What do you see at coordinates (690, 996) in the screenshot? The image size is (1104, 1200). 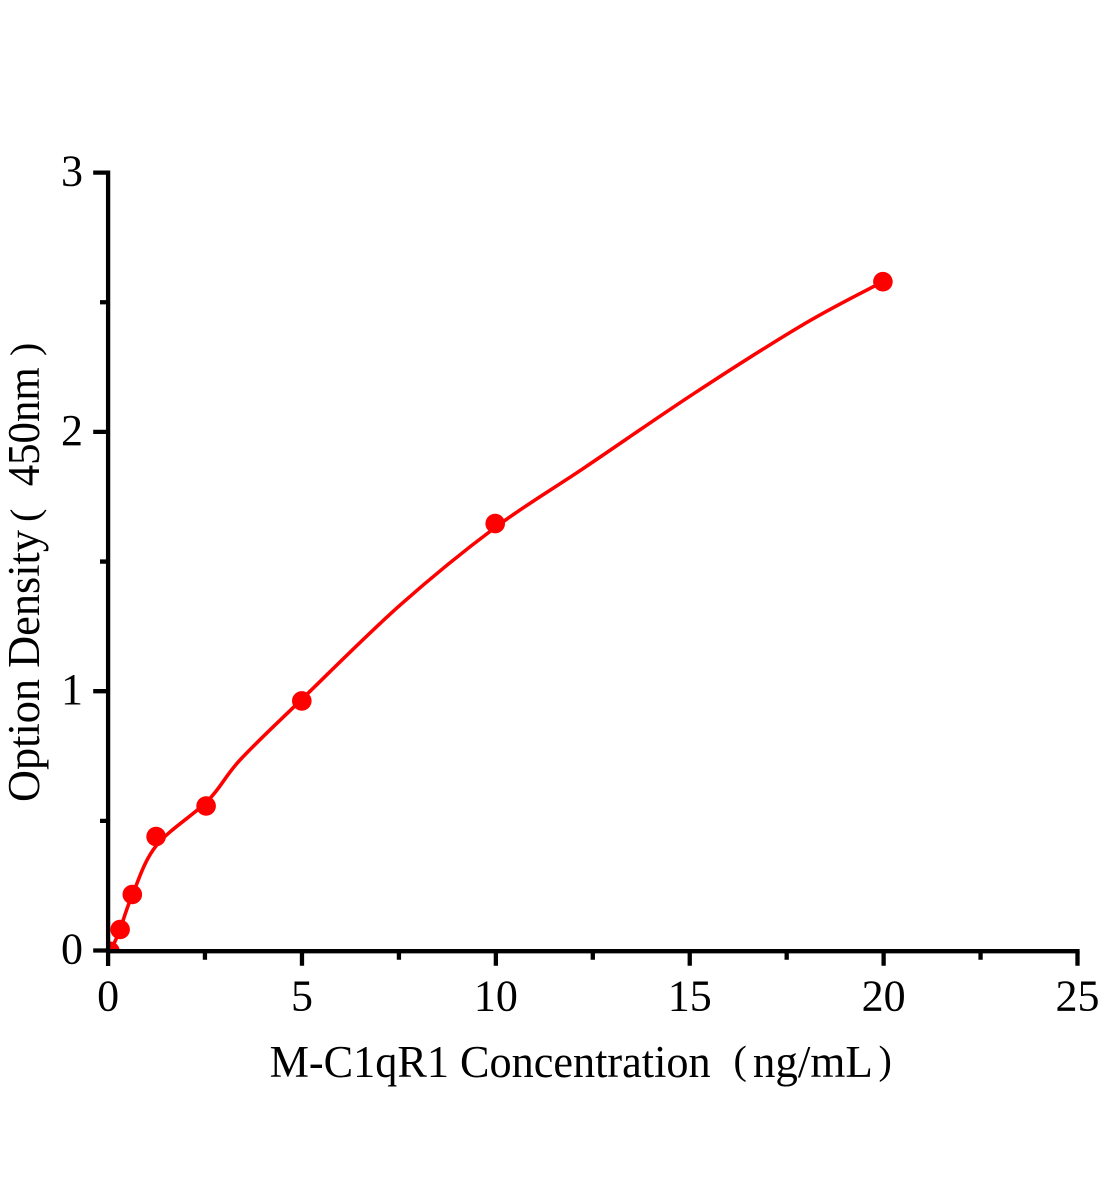 I see `svg-text: 15` at bounding box center [690, 996].